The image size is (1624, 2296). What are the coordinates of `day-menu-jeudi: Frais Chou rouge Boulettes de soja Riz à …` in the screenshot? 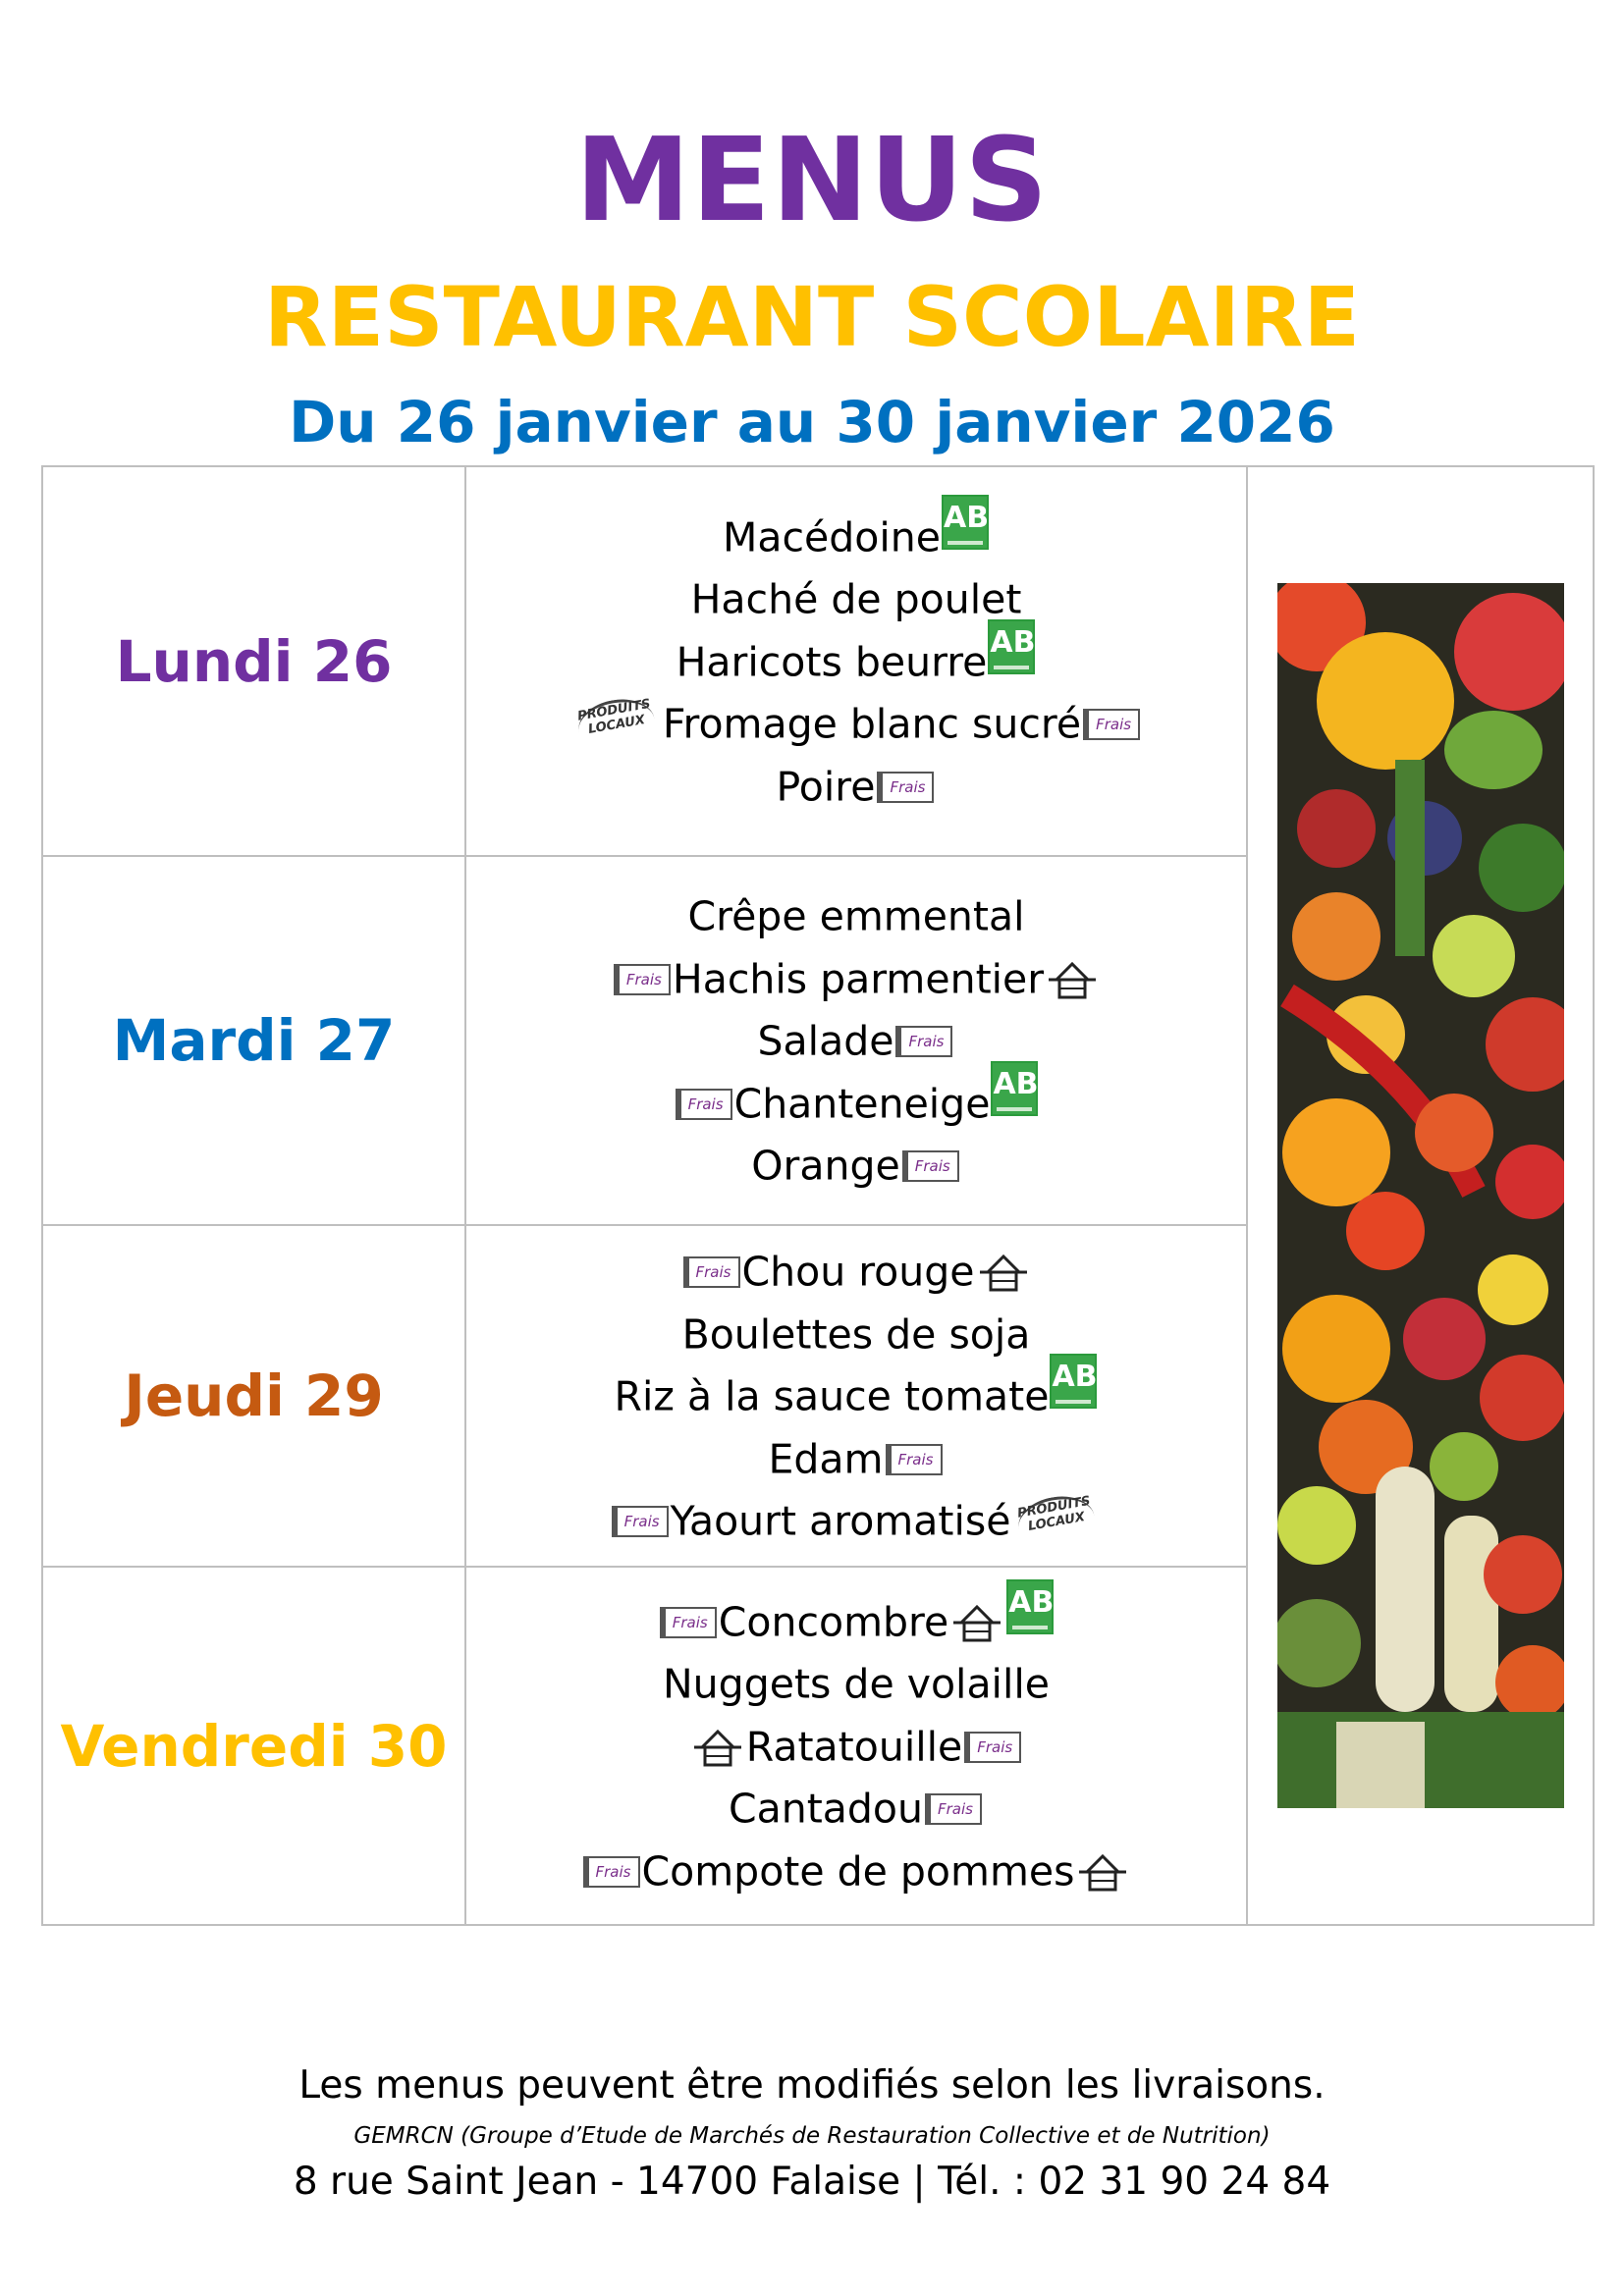 It's located at (856, 1396).